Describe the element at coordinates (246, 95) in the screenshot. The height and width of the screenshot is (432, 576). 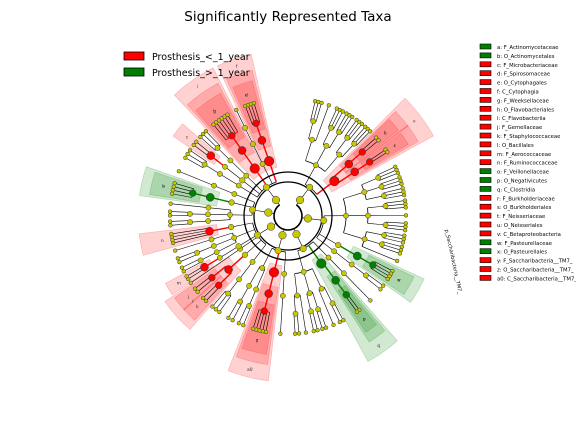
I see `clade-letter-e: e` at that location.